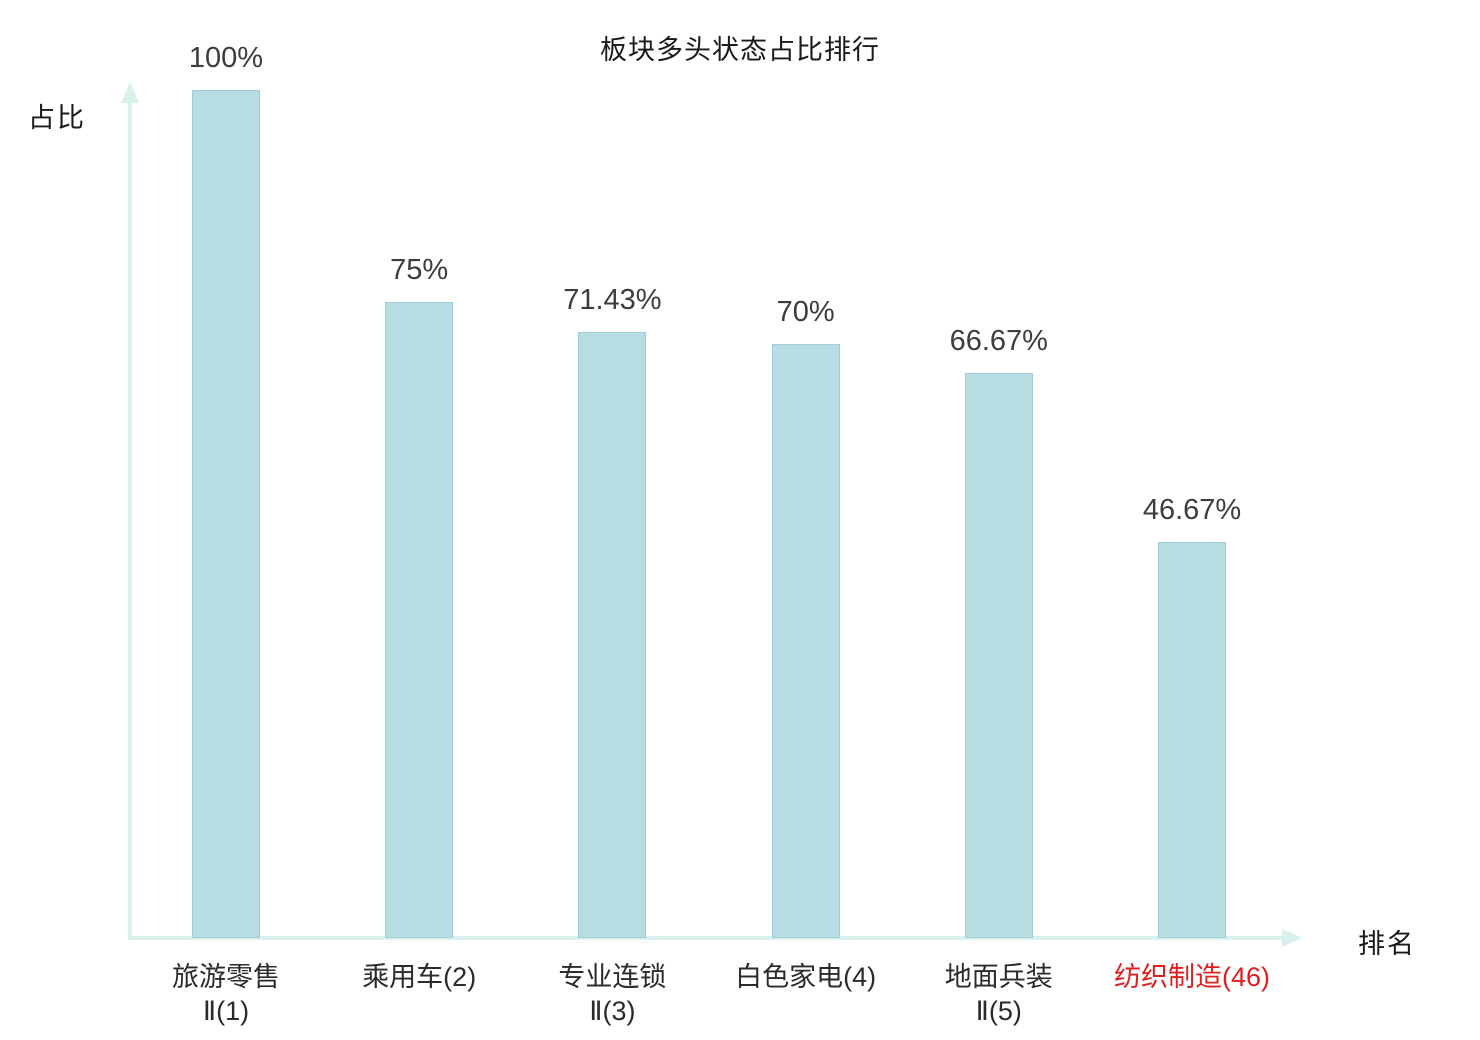 This screenshot has height=1040, width=1480. Describe the element at coordinates (999, 994) in the screenshot. I see `category-label: 地面兵装 Ⅱ(5)` at that location.